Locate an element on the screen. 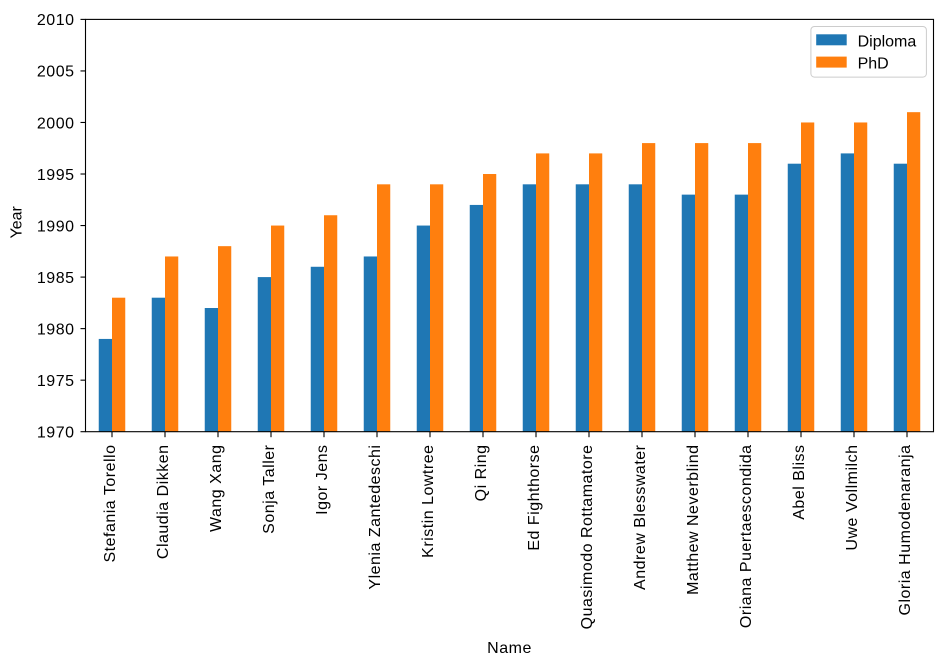 This screenshot has height=666, width=947. svg-text: 1970 is located at coordinates (56, 433).